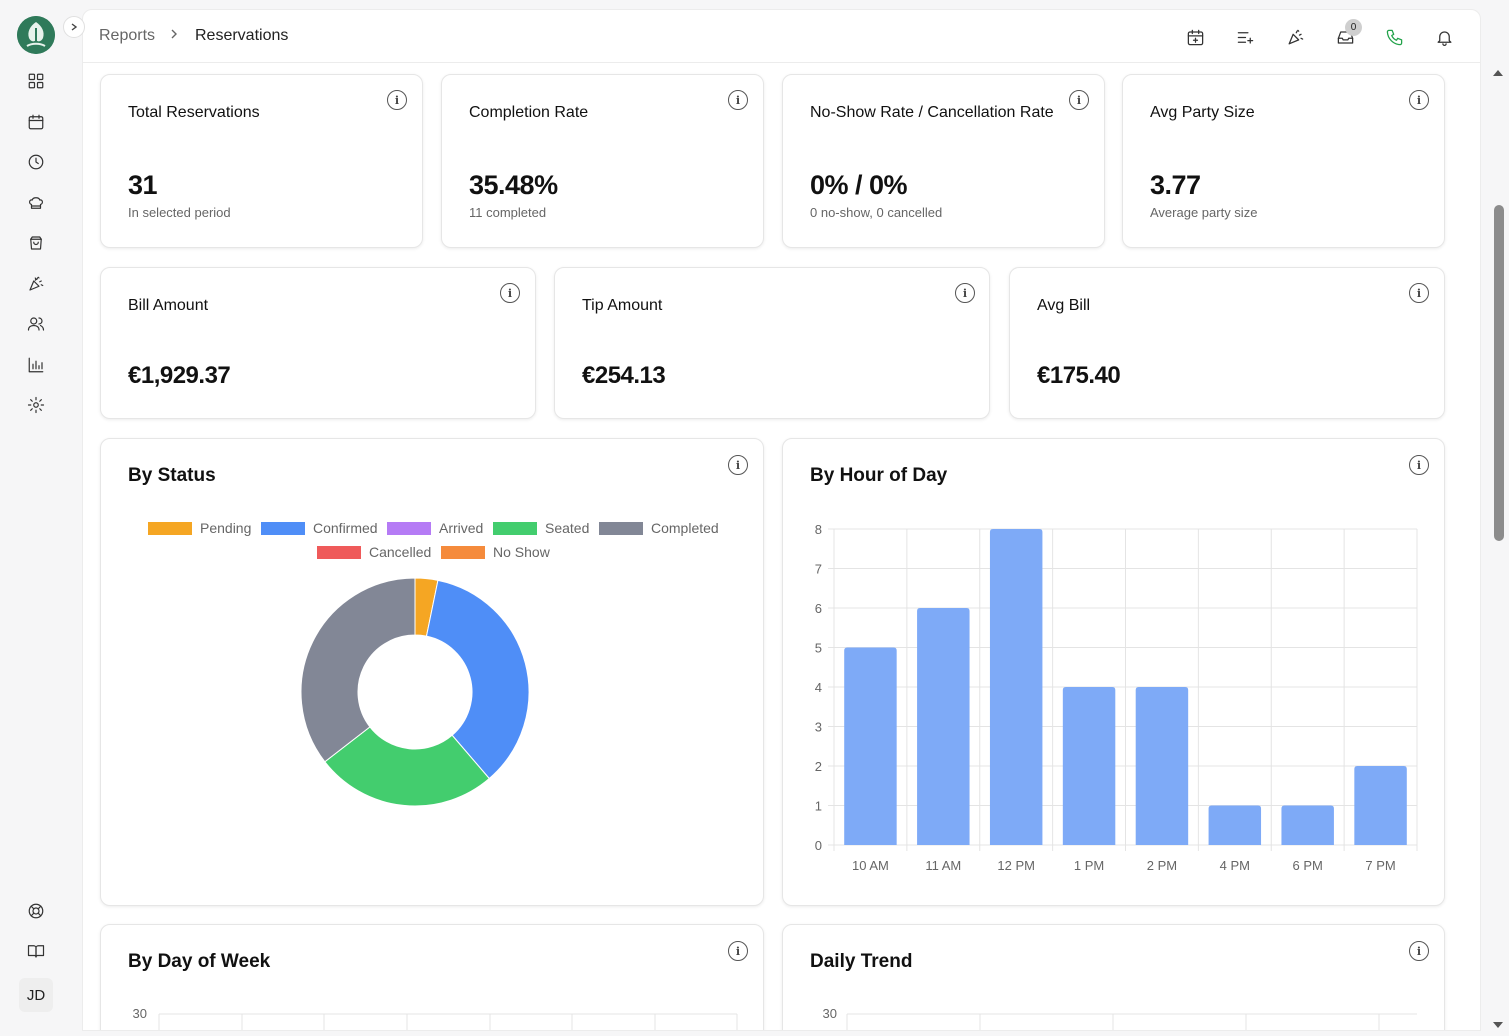 The height and width of the screenshot is (1036, 1509). I want to click on legend-item: No Show, so click(495, 552).